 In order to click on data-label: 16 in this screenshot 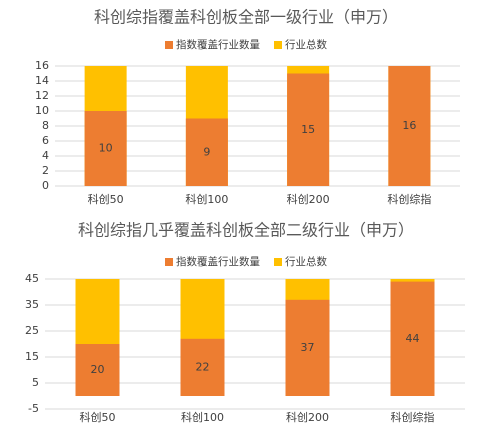, I will do `click(409, 125)`.